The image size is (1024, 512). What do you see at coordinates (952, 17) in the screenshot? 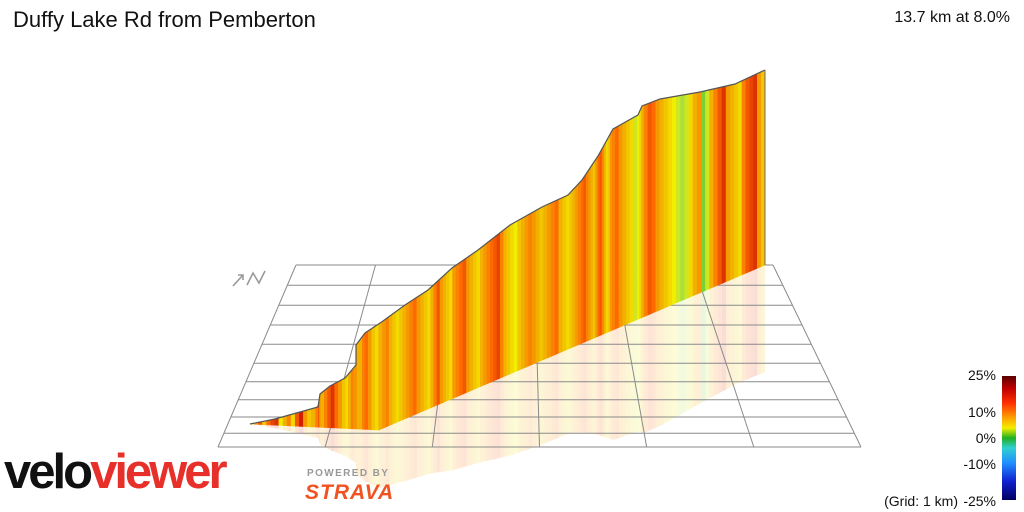
I see `segment-stats: 13.7 km at 8.0%` at bounding box center [952, 17].